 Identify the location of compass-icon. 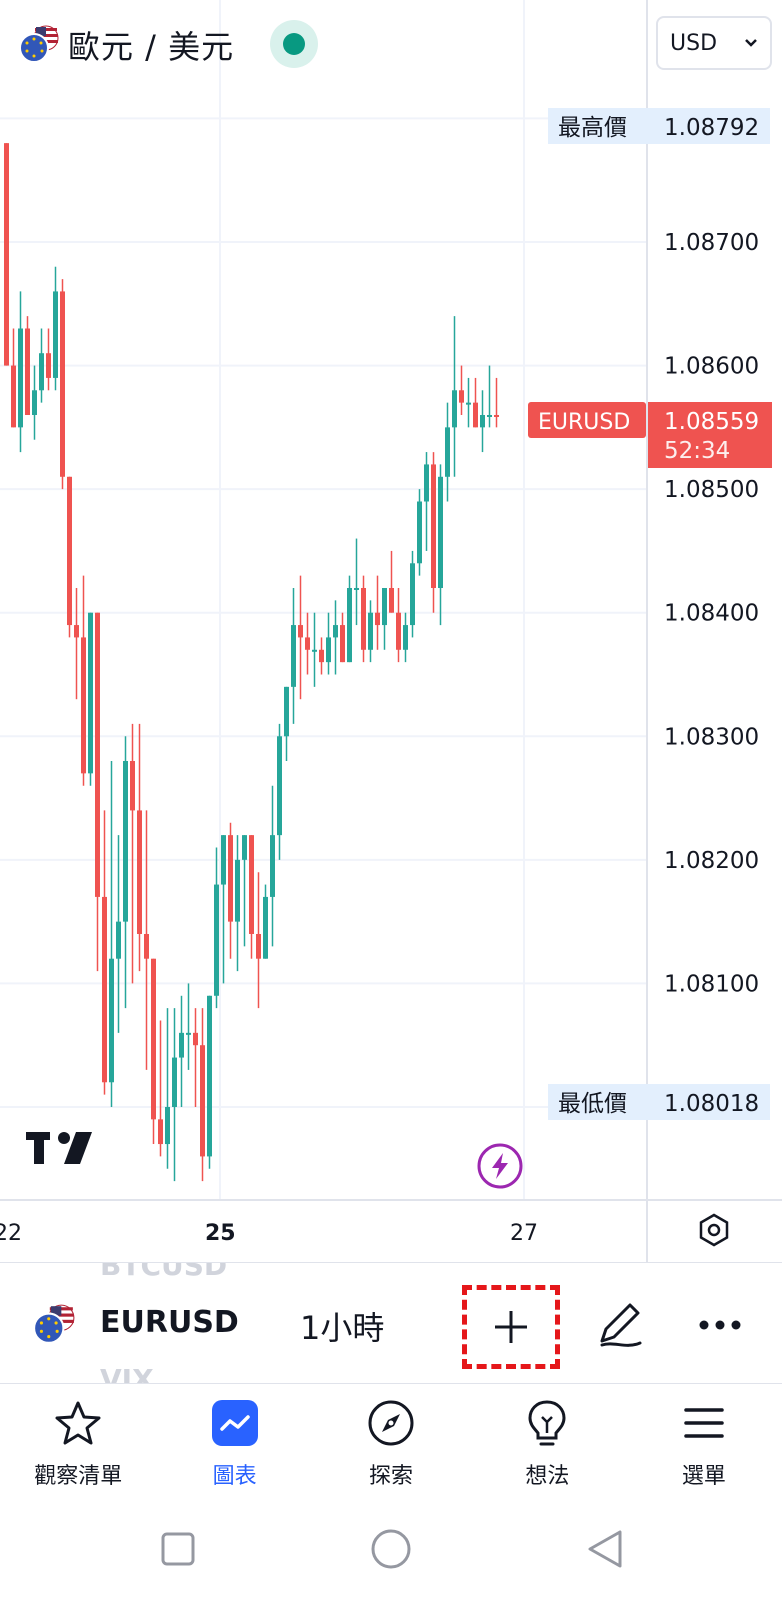
(391, 1423).